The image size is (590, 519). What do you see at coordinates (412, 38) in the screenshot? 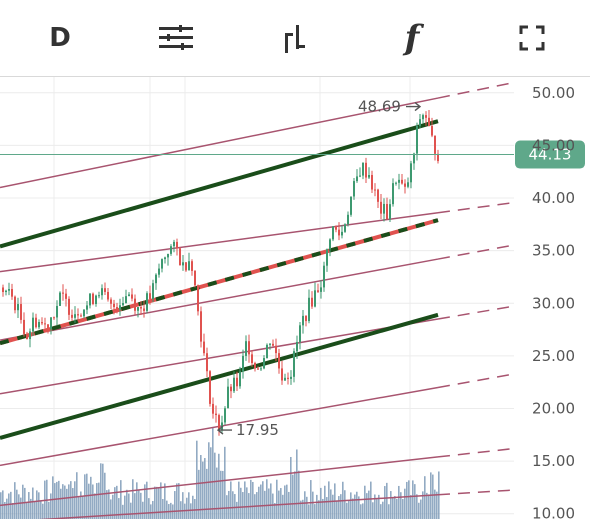
I see `formula-button: f` at bounding box center [412, 38].